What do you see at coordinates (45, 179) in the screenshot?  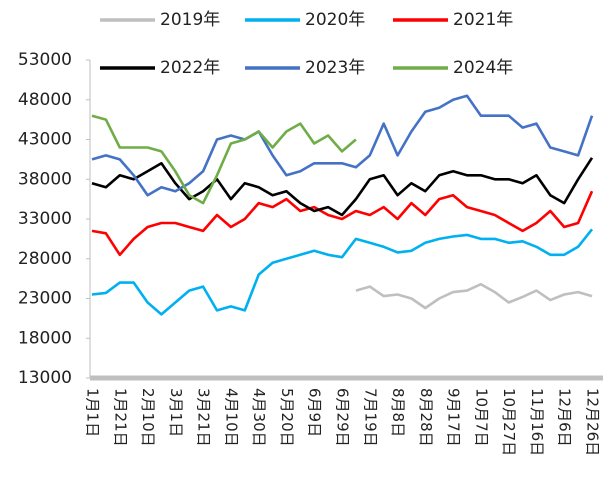 I see `y-tick-label: 38000` at bounding box center [45, 179].